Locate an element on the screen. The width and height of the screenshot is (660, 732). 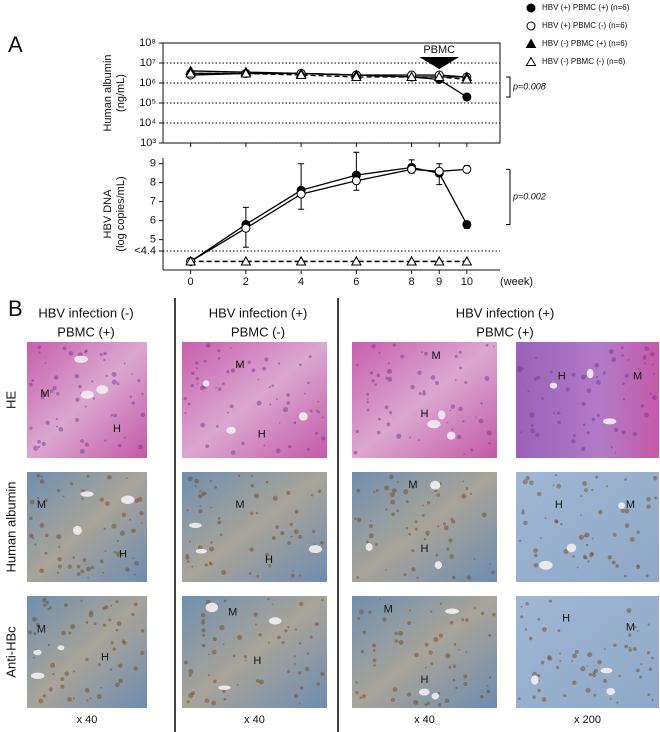
x-tick-label: 2 is located at coordinates (246, 282).